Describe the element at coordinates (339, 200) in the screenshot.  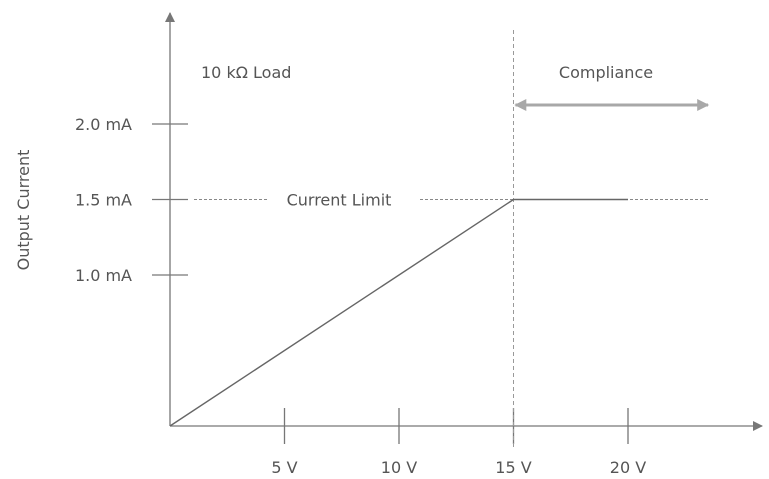
I see `current-limit-label: Current Limit` at that location.